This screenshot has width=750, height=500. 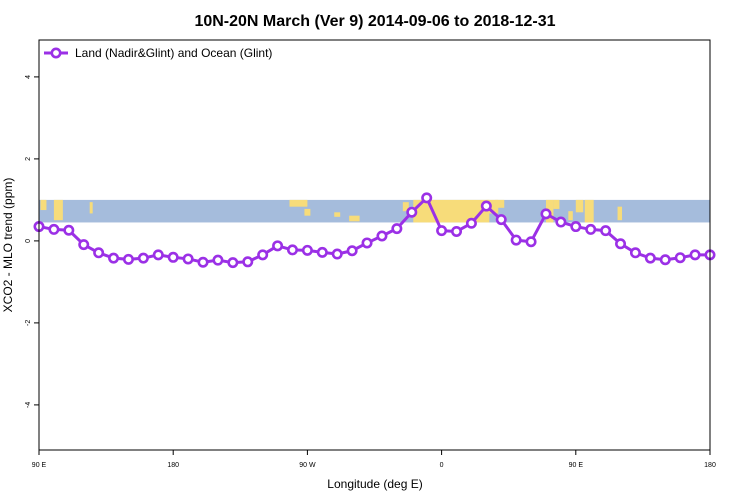 I want to click on land-ocean-band, so click(x=374, y=211).